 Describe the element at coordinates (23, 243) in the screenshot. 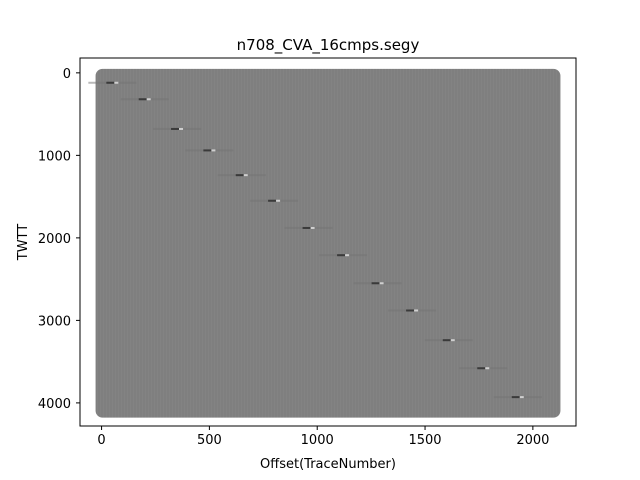

I see `y-axis-label: TWTT` at that location.